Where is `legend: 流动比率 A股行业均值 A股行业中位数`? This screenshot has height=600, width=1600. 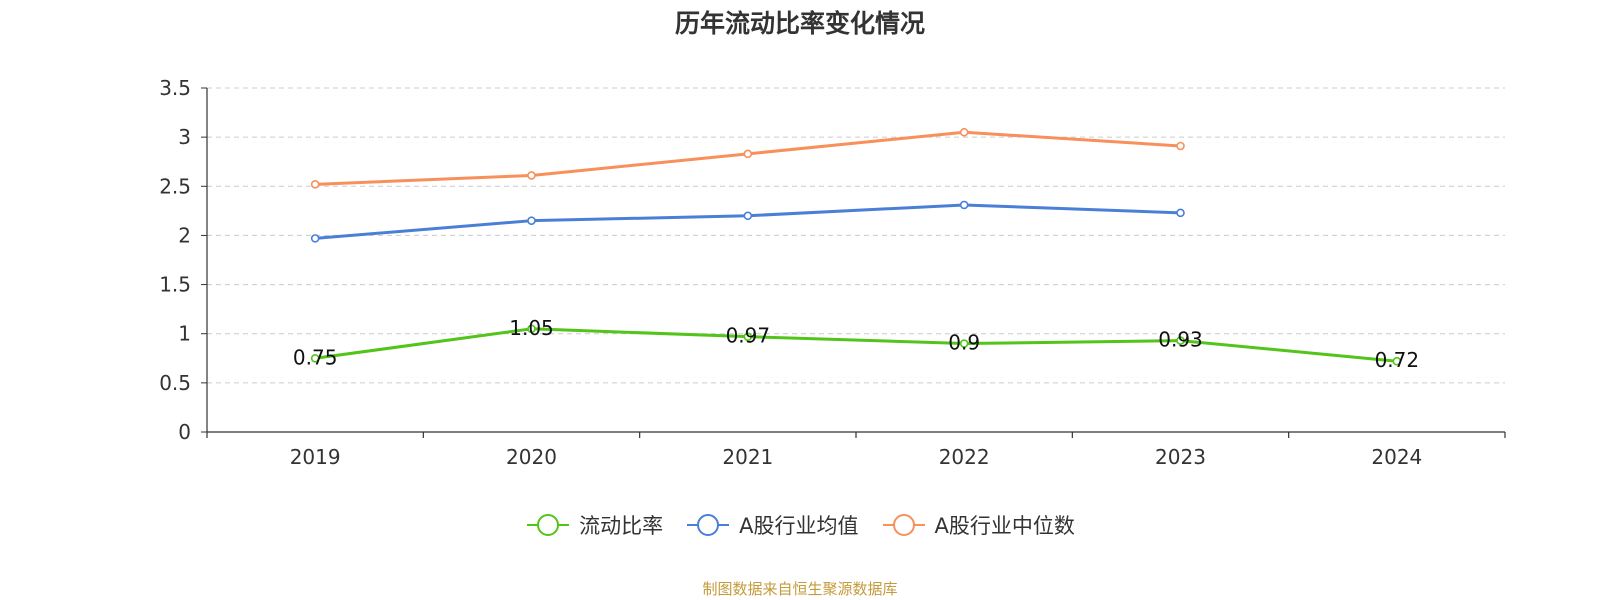 legend: 流动比率 A股行业均值 A股行业中位数 is located at coordinates (800, 525).